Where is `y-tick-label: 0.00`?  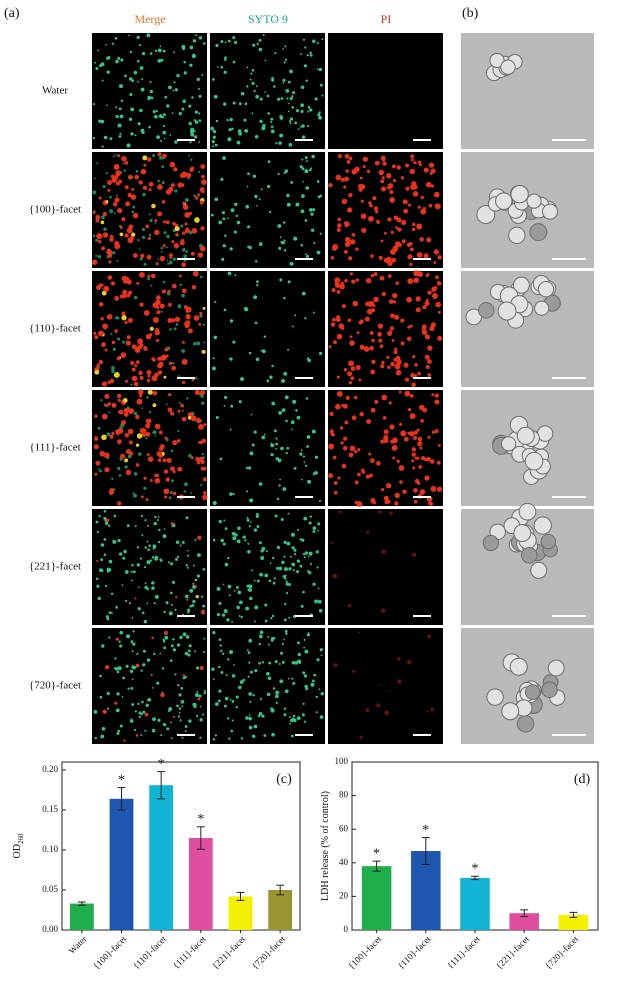 y-tick-label: 0.00 is located at coordinates (50, 929).